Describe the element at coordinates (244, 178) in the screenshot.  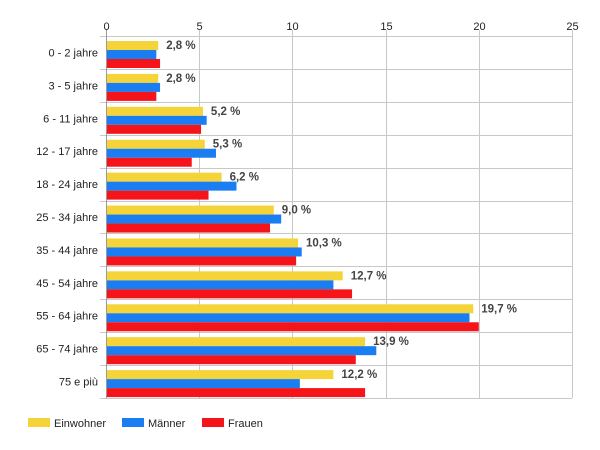
I see `data-label: 6,2 %` at that location.